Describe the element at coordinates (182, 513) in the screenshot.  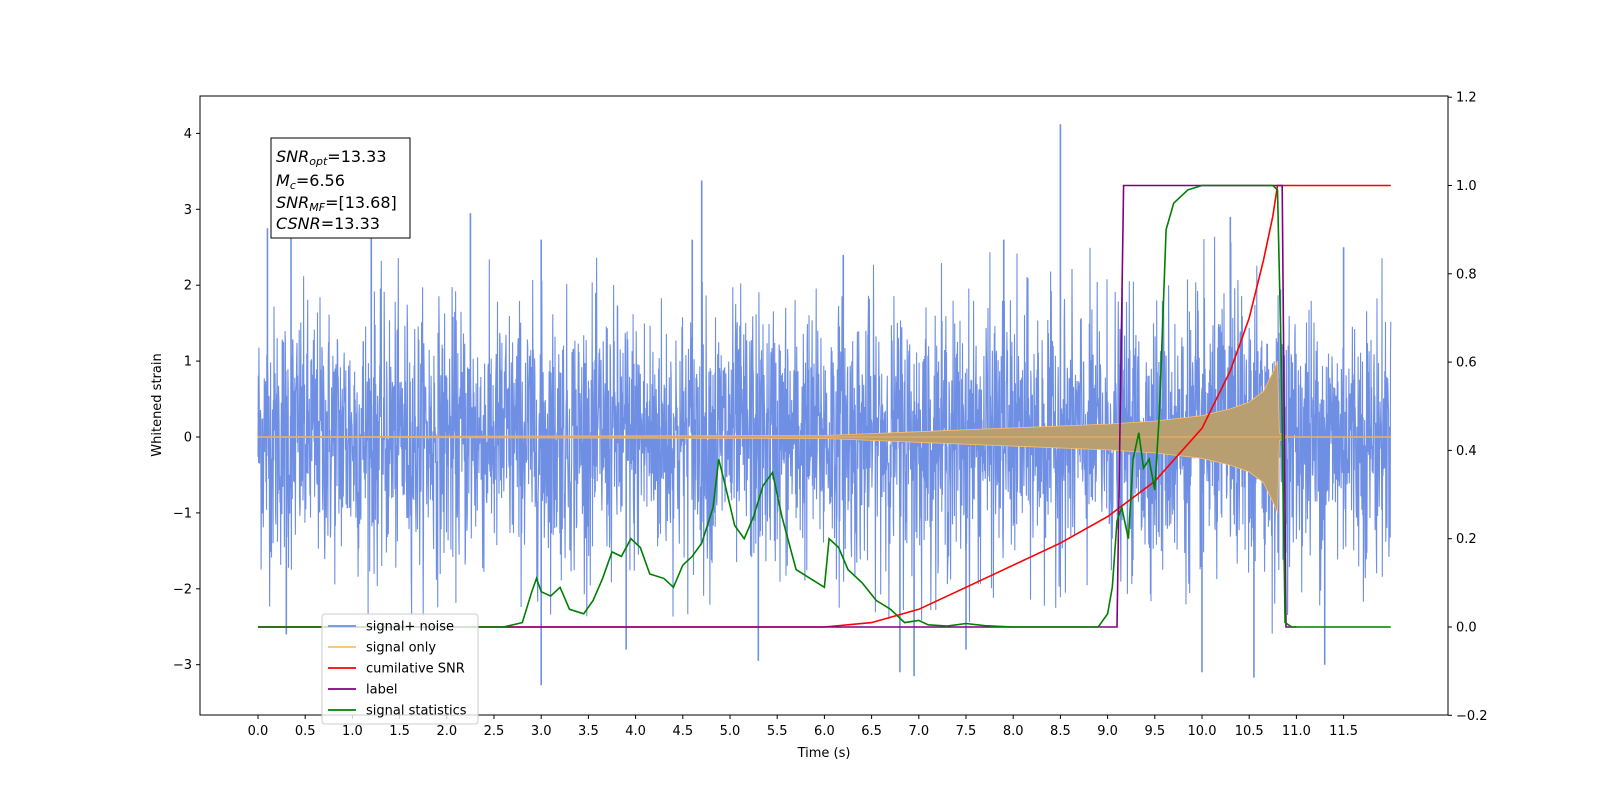
I see `y-left-tick-label--1: −1` at that location.